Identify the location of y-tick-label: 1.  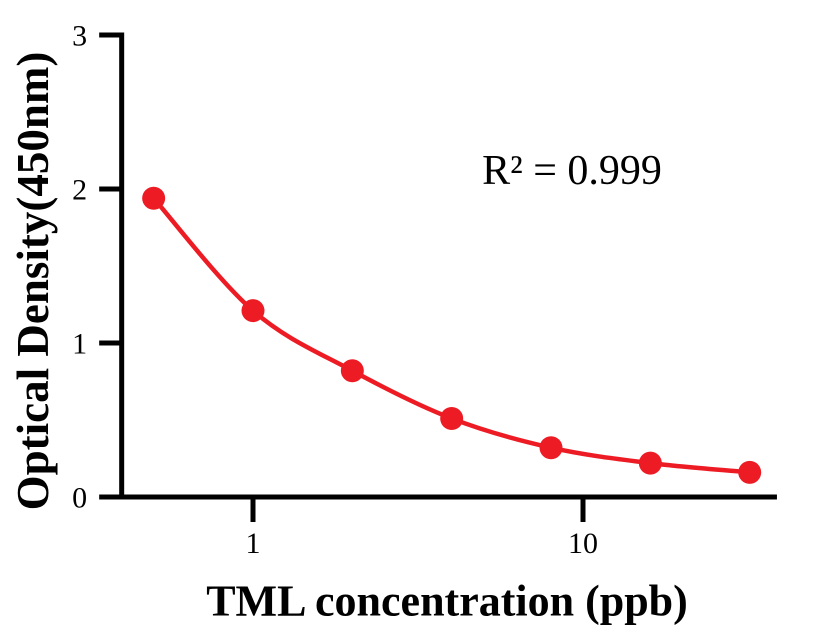
(79, 344).